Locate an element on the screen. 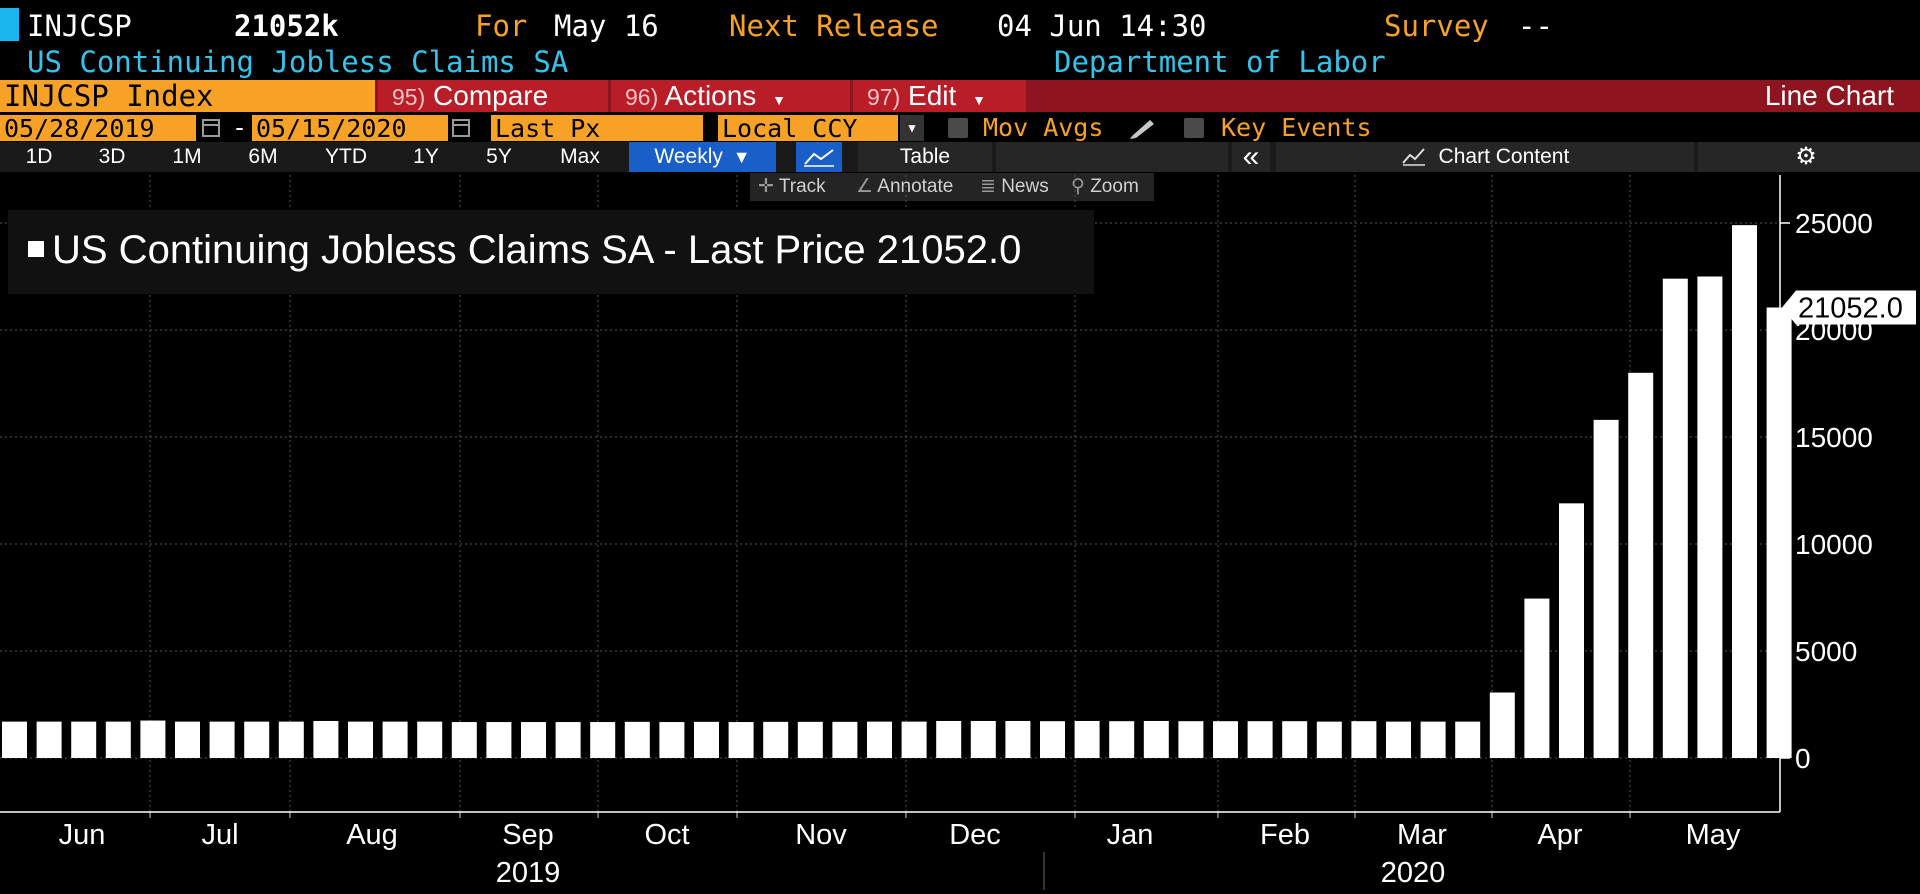 The height and width of the screenshot is (894, 1920). period-1d: 1D is located at coordinates (39, 156).